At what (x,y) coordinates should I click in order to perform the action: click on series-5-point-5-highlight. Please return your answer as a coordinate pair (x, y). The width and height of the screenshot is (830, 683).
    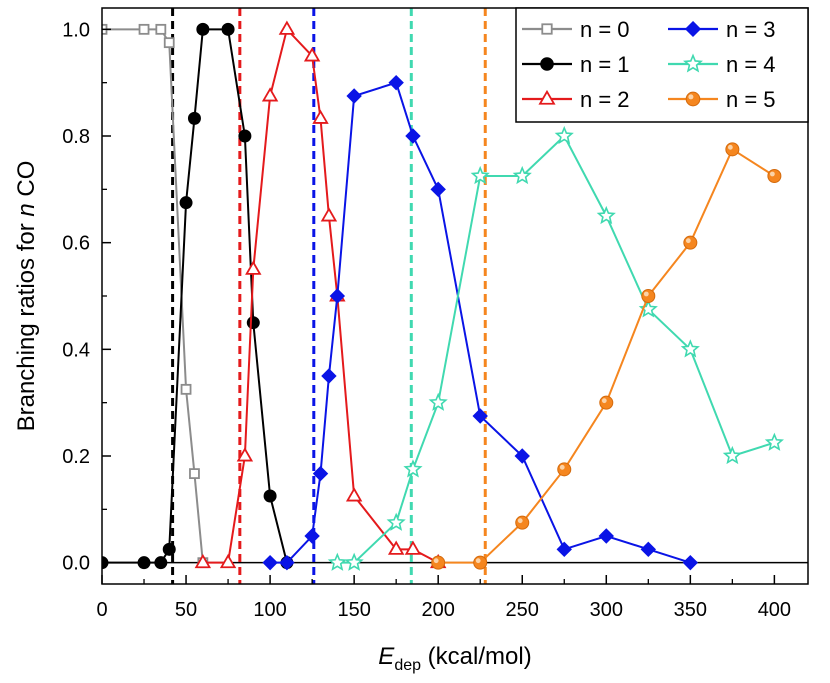
    Looking at the image, I should click on (646, 294).